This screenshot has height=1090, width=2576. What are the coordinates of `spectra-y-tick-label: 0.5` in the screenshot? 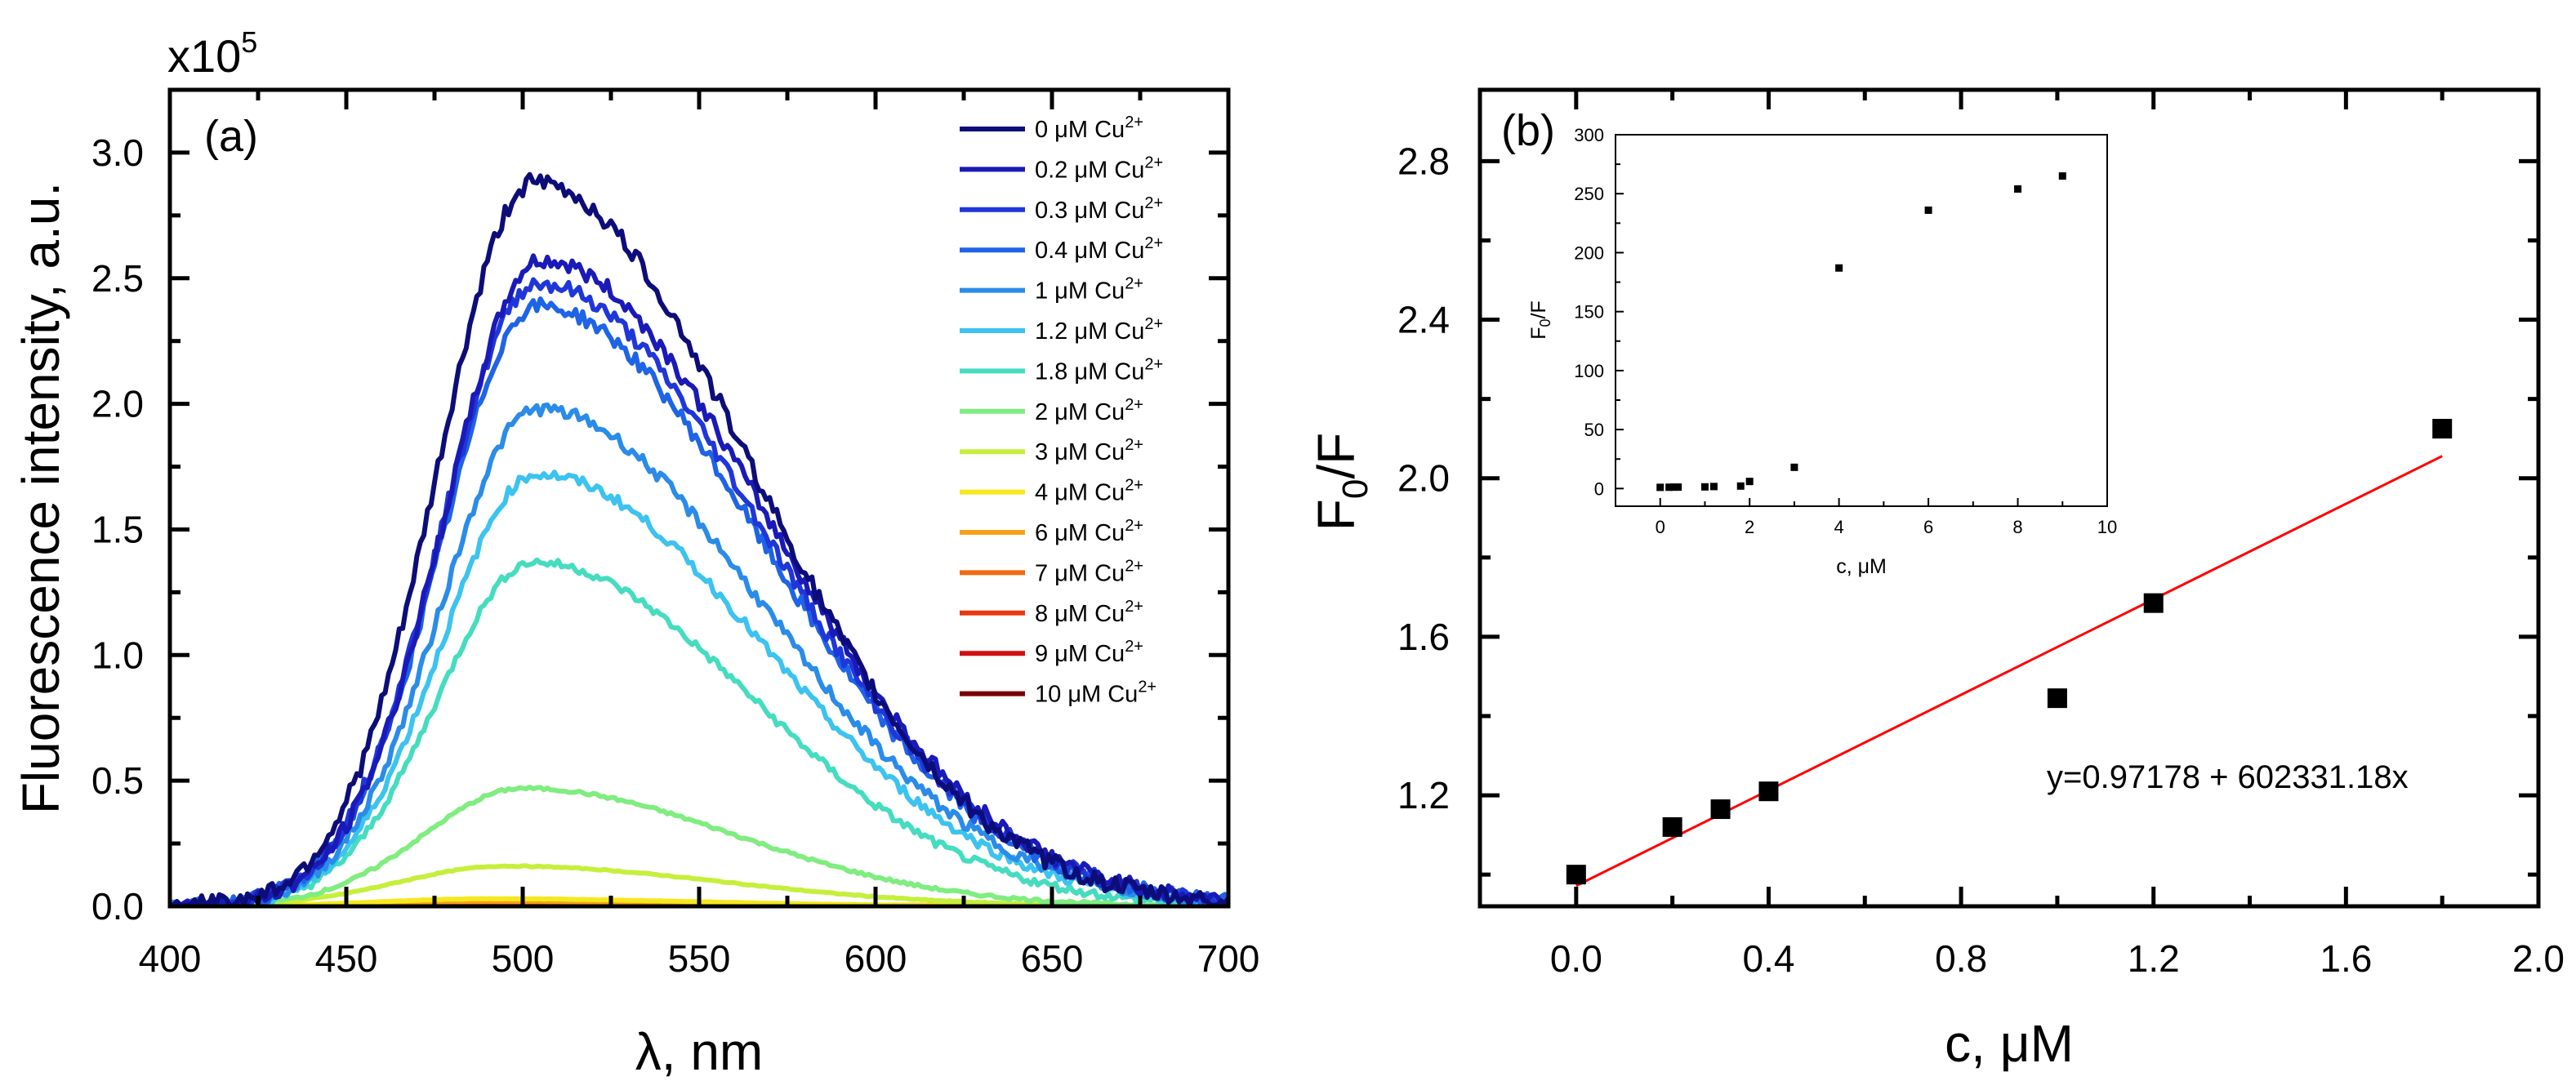 It's located at (117, 780).